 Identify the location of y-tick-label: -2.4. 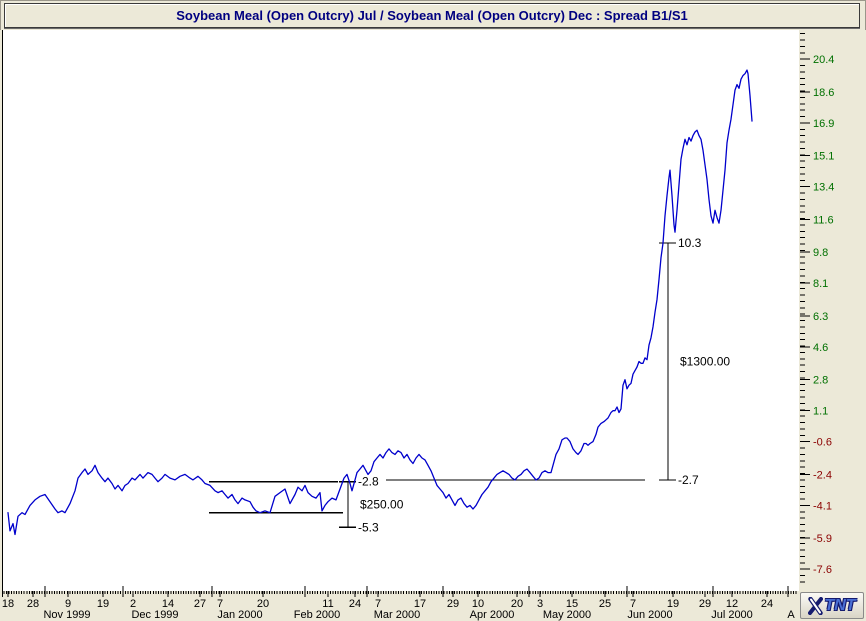
(822, 475).